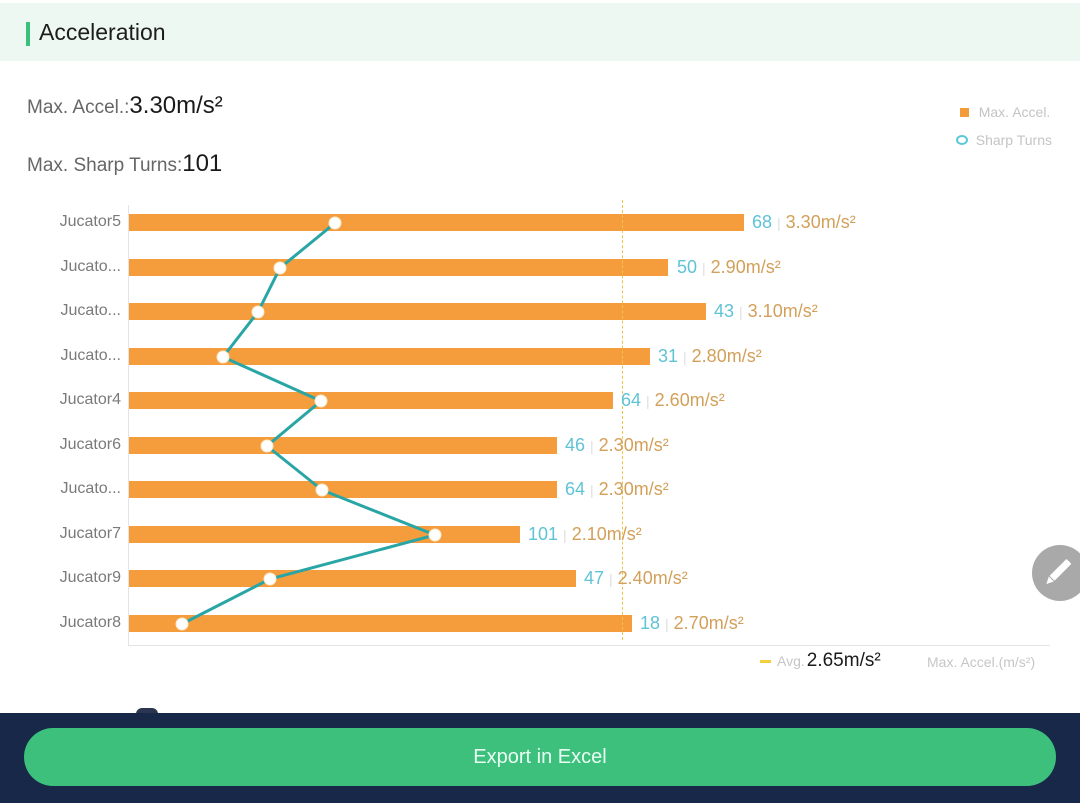  What do you see at coordinates (176, 105) in the screenshot?
I see `max-accel-value: 3.30m/s²` at bounding box center [176, 105].